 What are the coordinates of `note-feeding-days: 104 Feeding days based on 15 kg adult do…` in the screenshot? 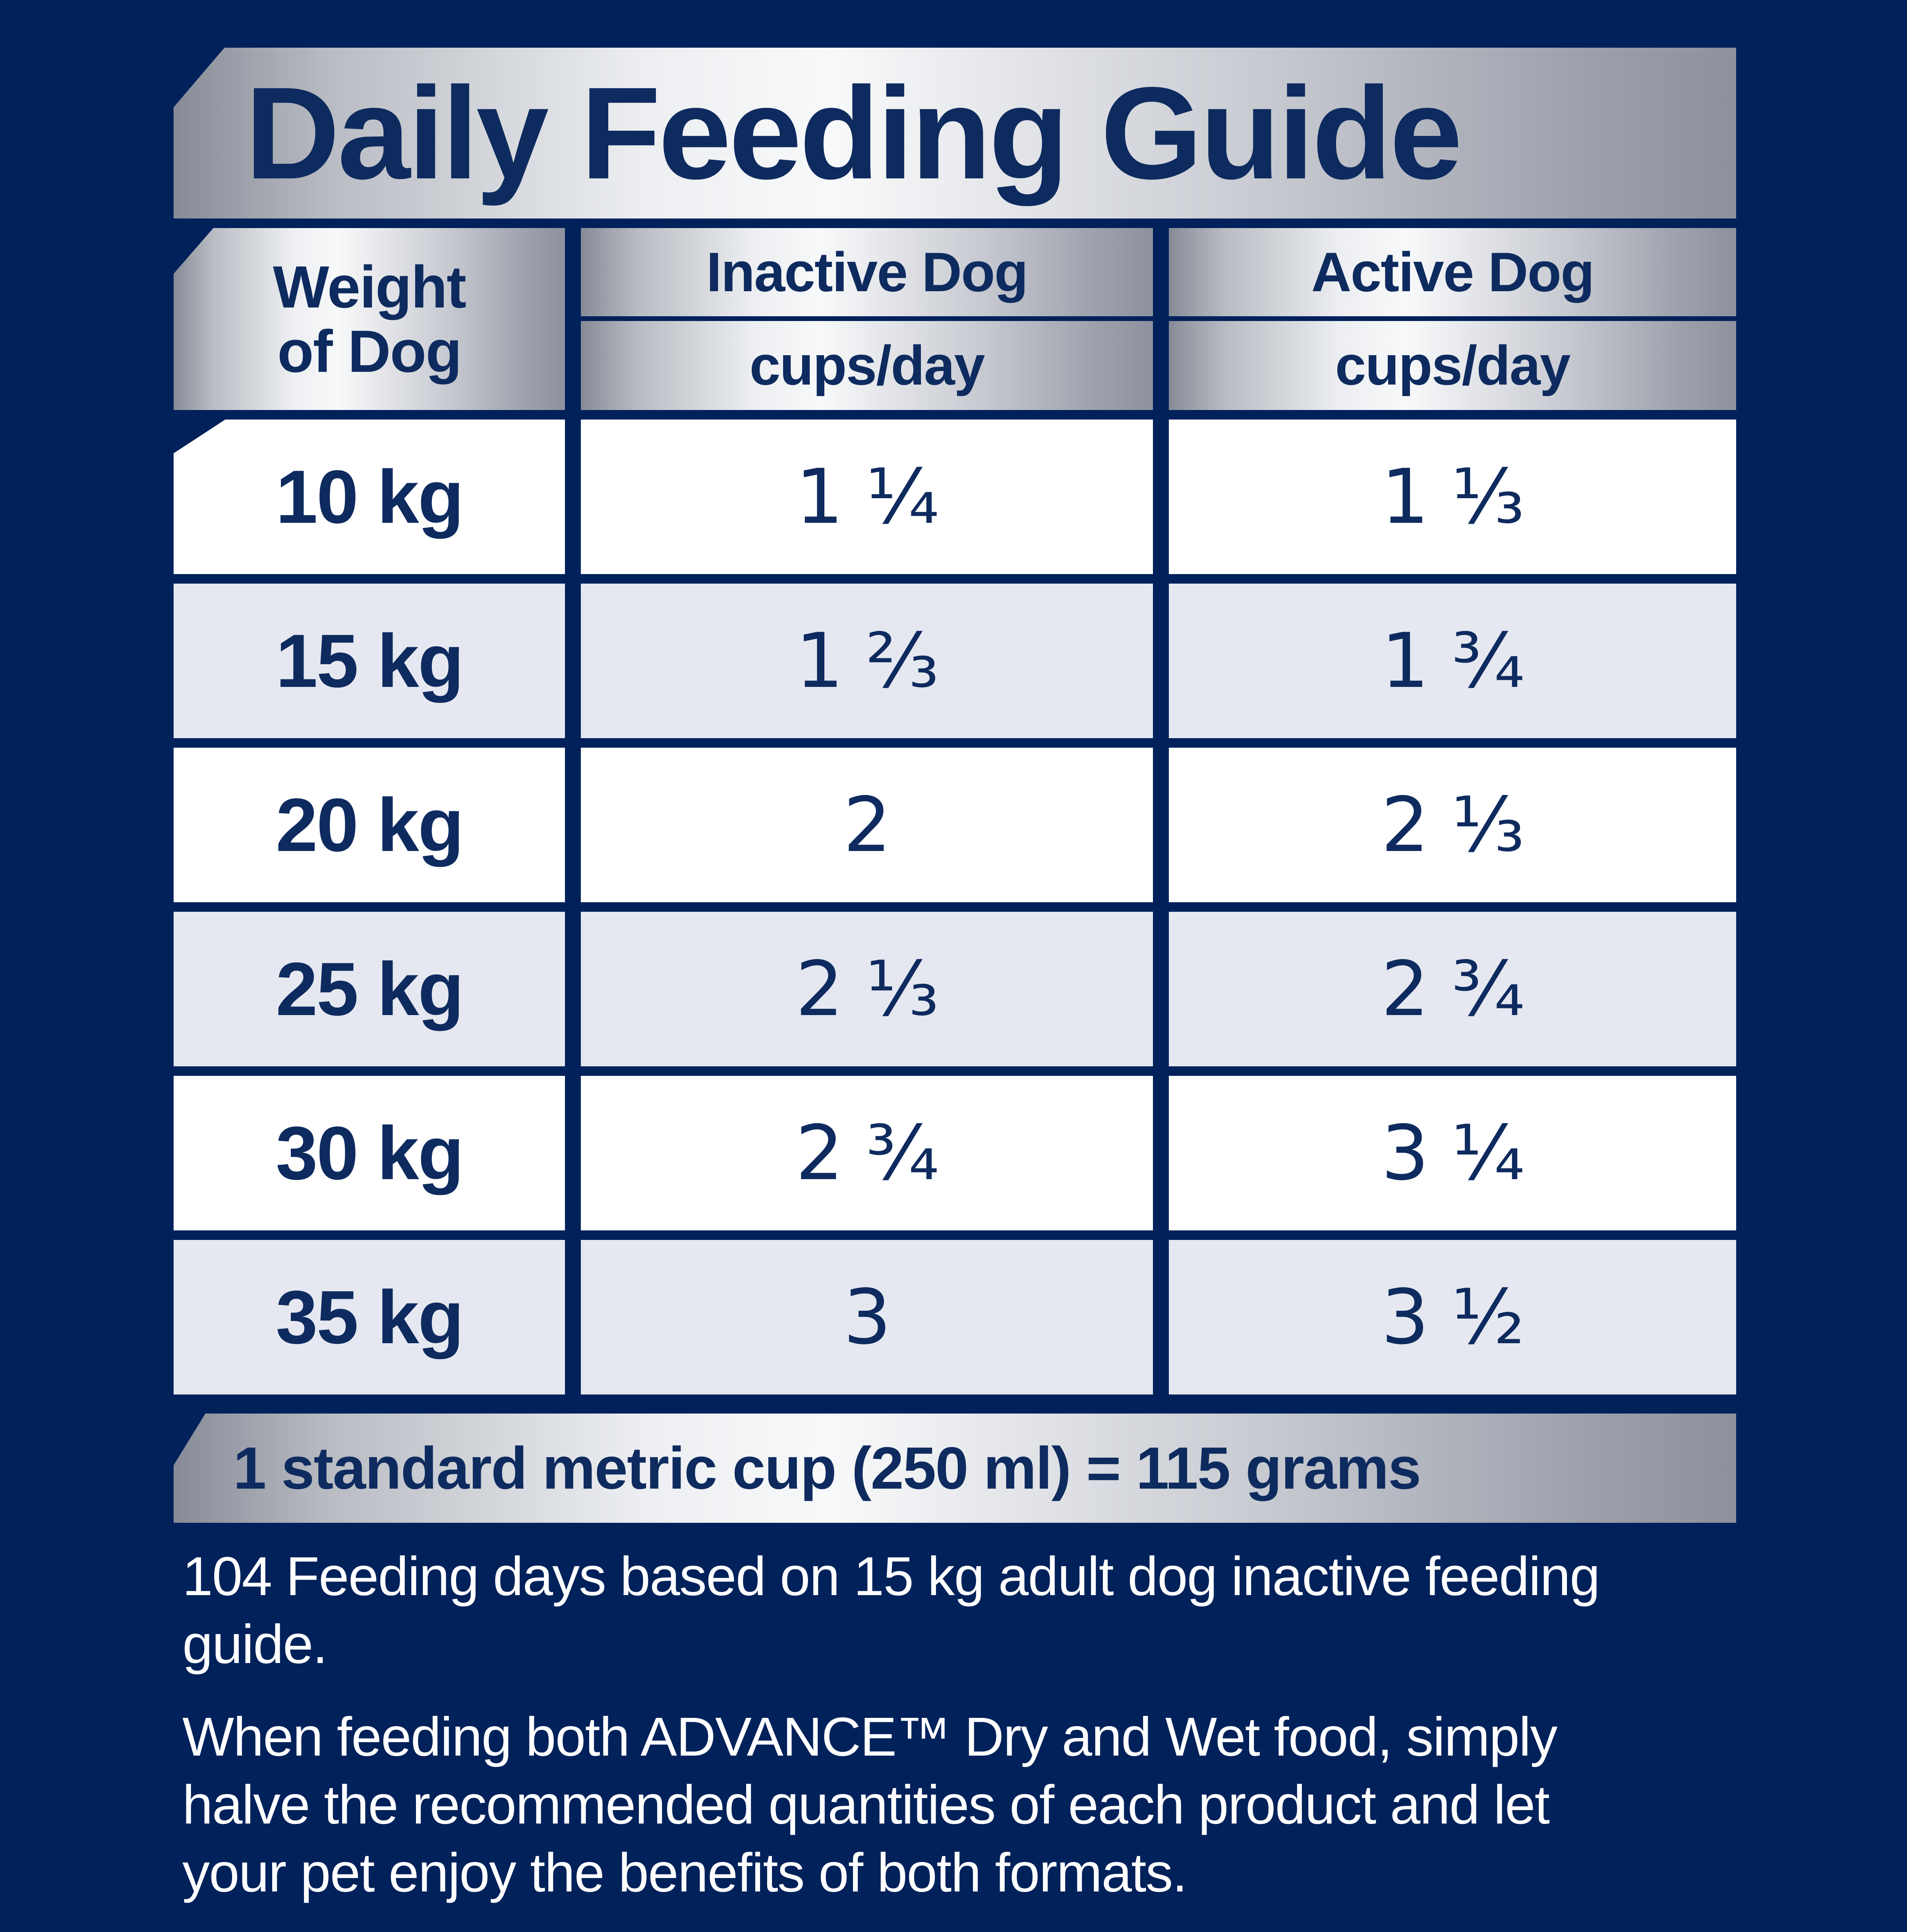 It's located at (959, 1611).